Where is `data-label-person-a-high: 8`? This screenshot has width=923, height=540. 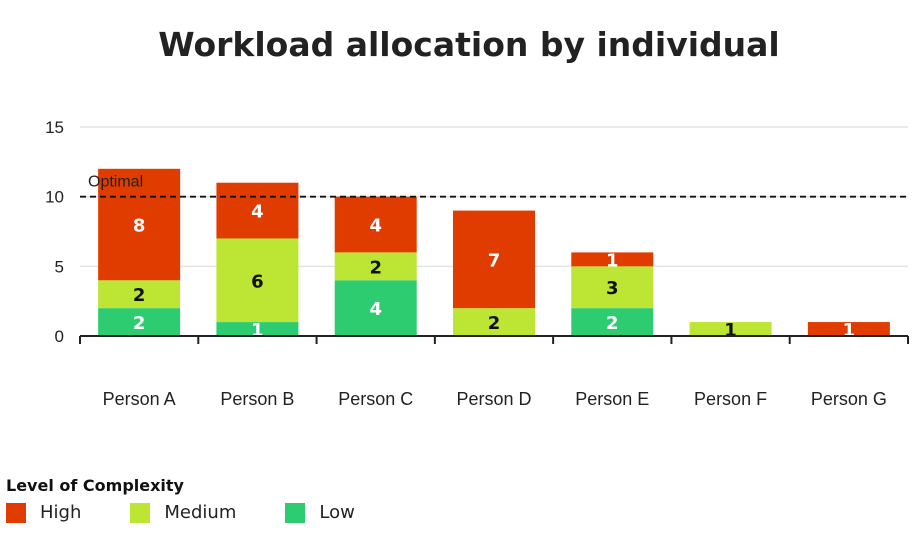
data-label-person-a-high: 8 is located at coordinates (139, 226).